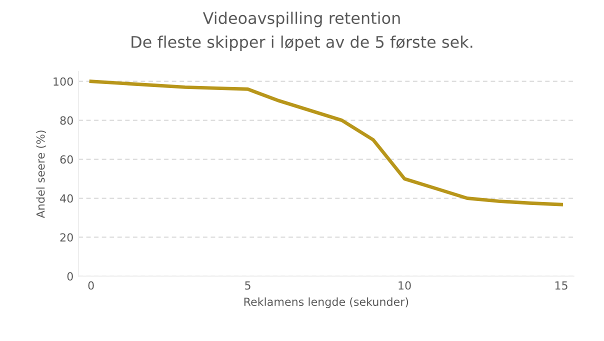 This screenshot has width=604, height=341. Describe the element at coordinates (66, 159) in the screenshot. I see `y-tick-label: 60` at that location.